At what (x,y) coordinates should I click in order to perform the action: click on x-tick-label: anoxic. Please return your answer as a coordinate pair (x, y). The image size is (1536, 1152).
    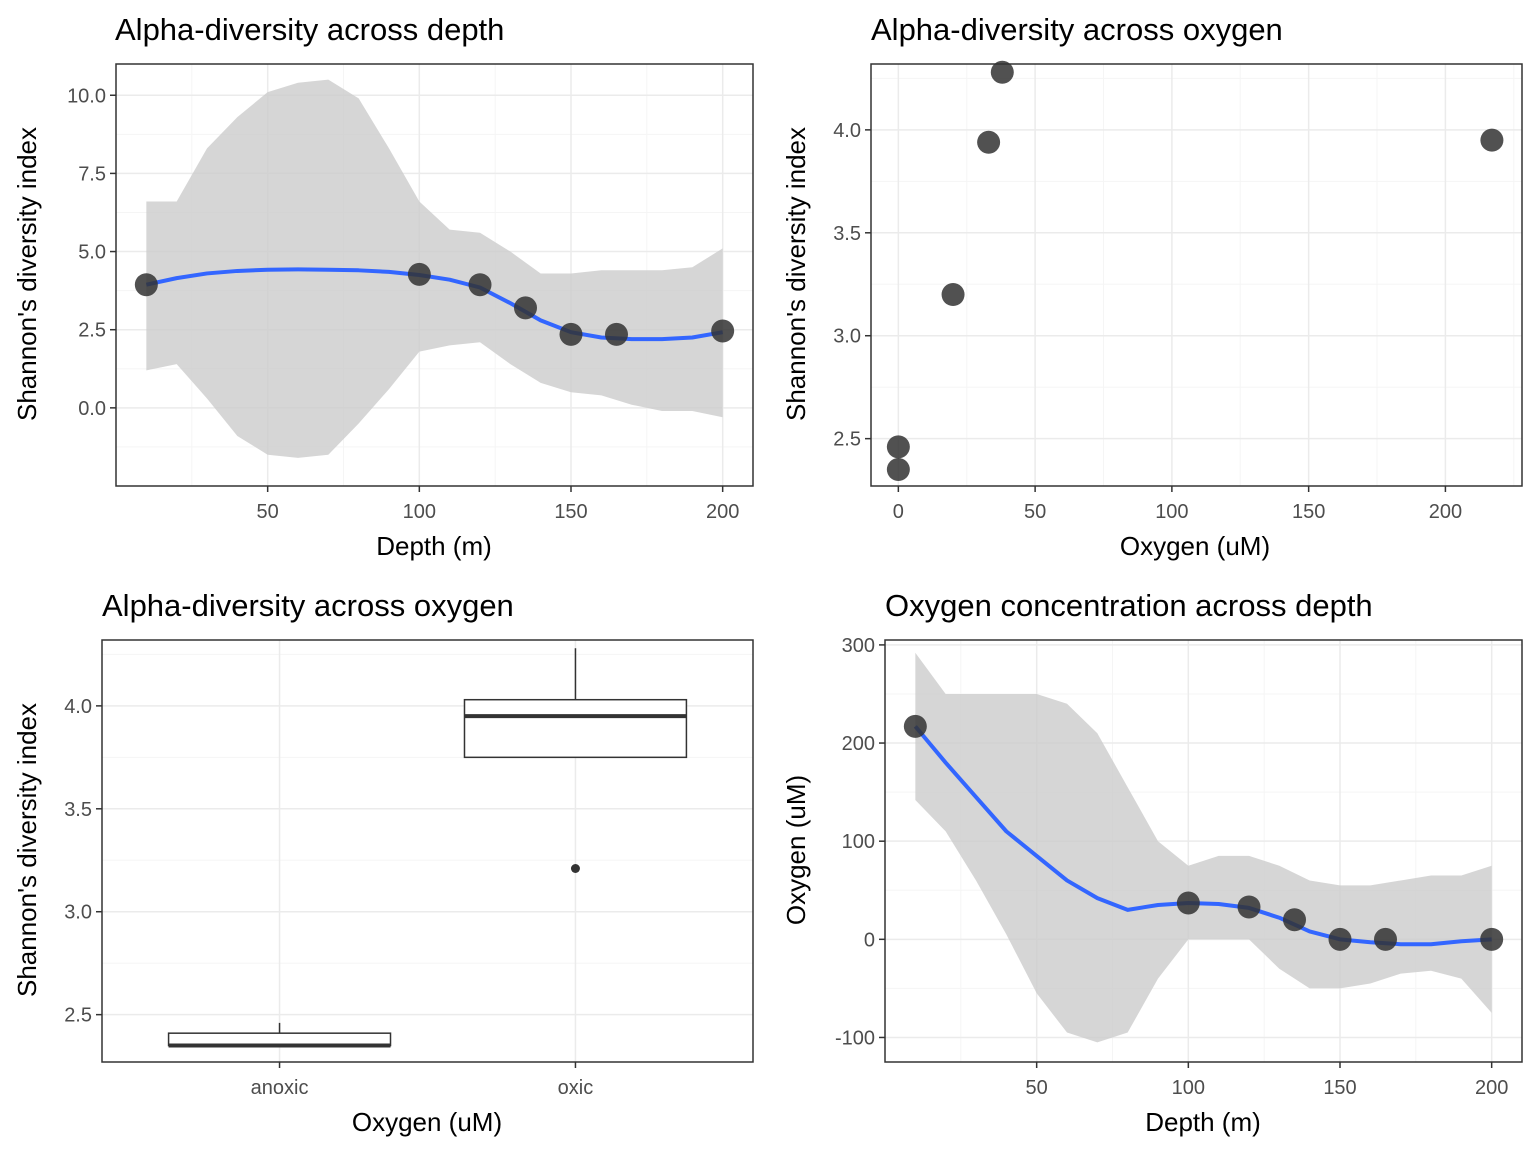
    Looking at the image, I should click on (280, 1088).